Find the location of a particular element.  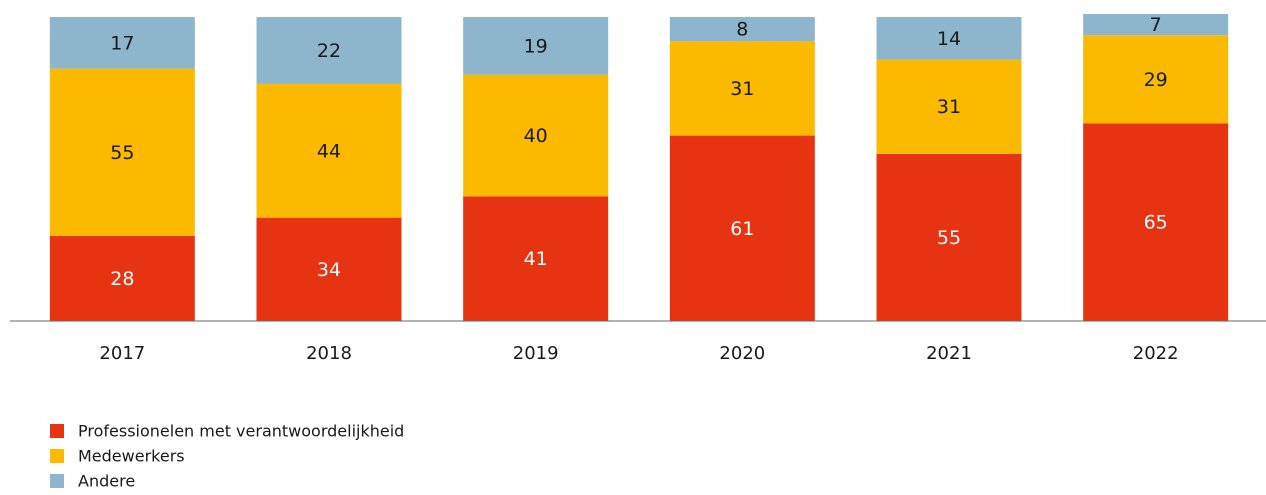

segment-label: 28 is located at coordinates (122, 279).